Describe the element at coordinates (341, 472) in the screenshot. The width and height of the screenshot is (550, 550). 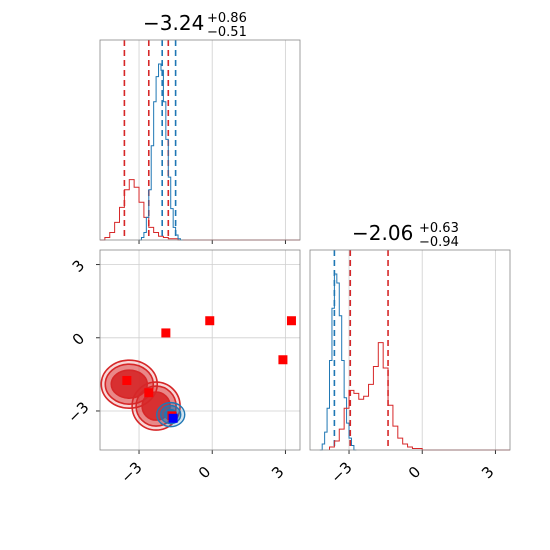
I see `br-xtick-label-0: −3` at that location.